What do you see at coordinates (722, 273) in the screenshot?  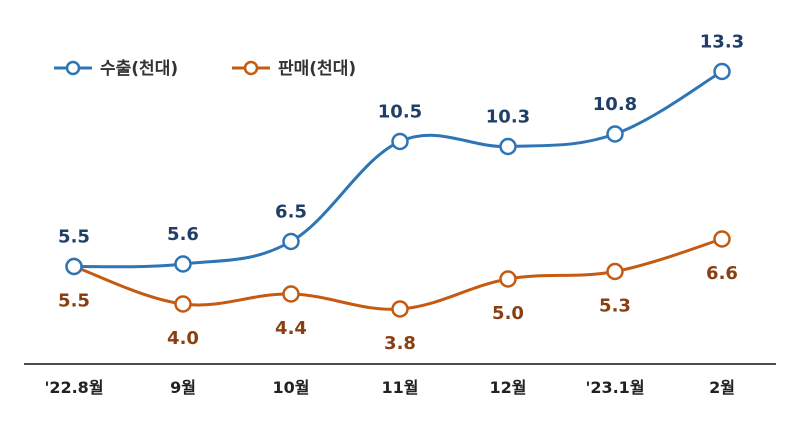 I see `sales-data-label: 6.6` at bounding box center [722, 273].